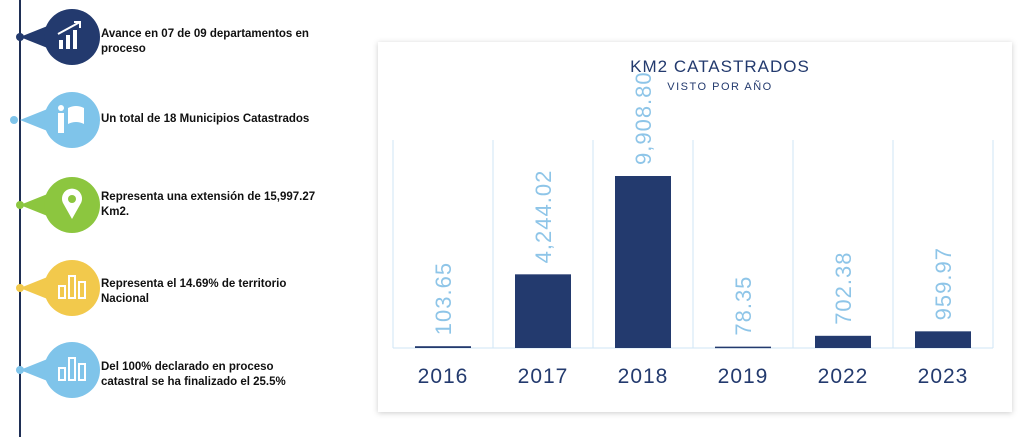 The height and width of the screenshot is (437, 1024). I want to click on value-label: 78.35, so click(743, 306).